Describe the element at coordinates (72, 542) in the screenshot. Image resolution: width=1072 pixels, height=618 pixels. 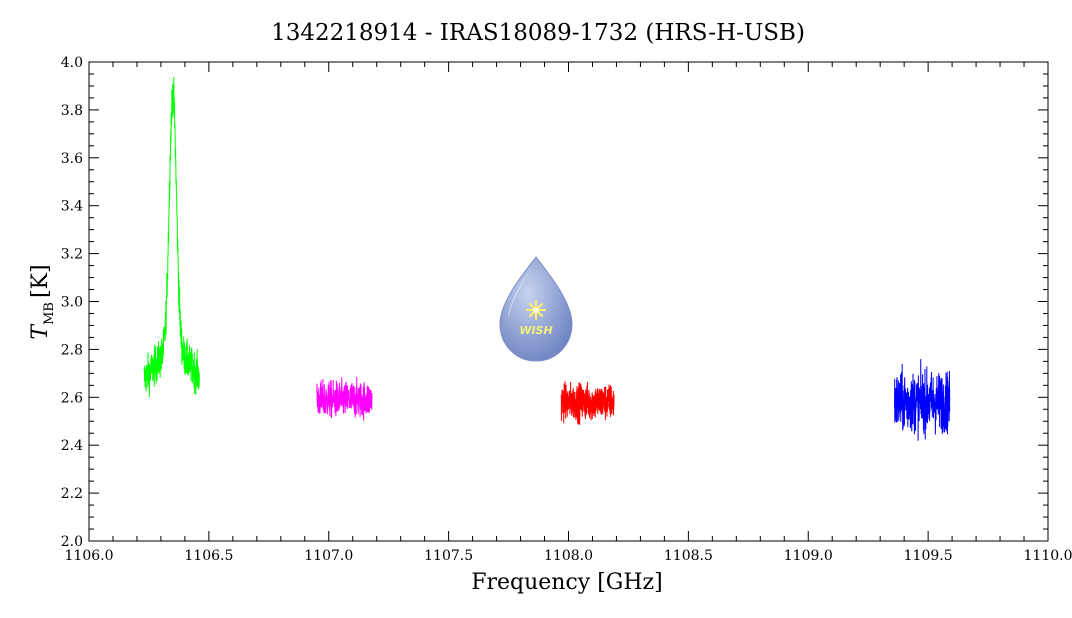
I see `y-tick-label: 2.0` at that location.